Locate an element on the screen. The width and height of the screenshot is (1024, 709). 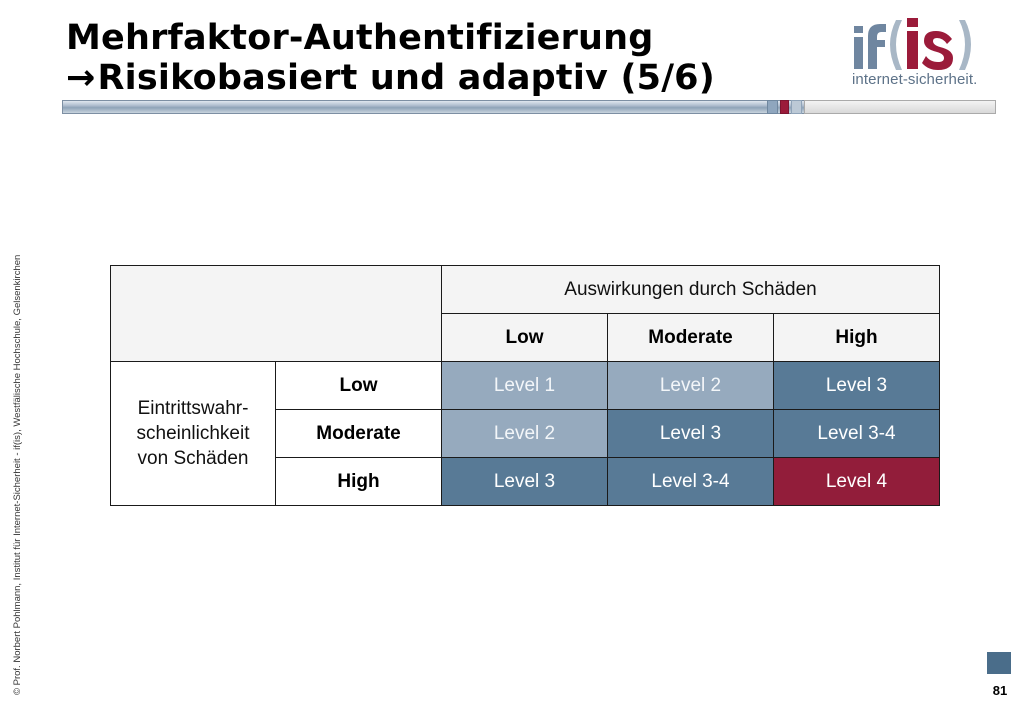
column-label: Low is located at coordinates (524, 337).